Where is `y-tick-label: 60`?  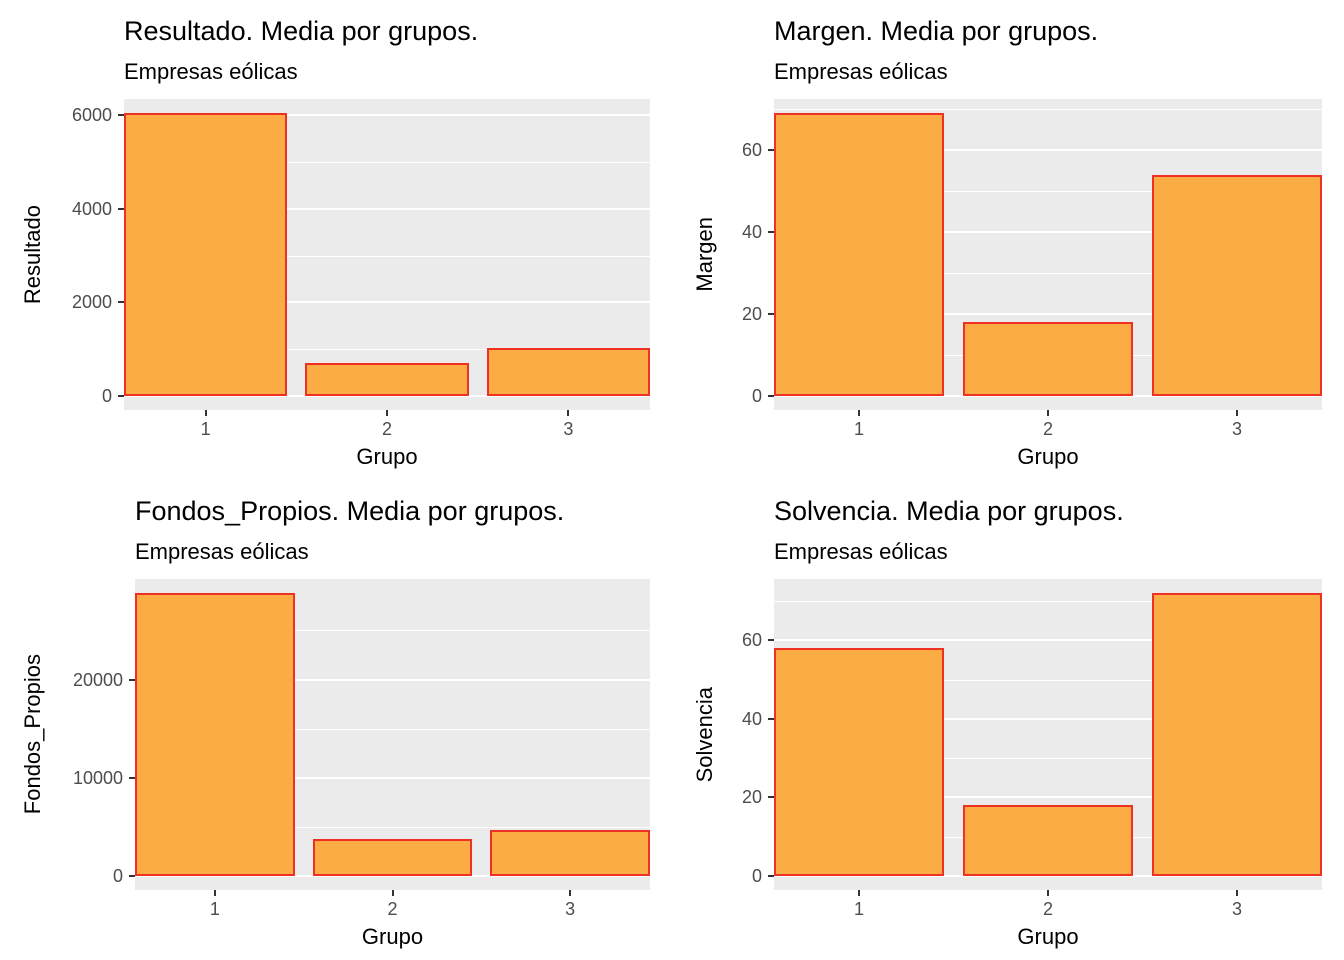
y-tick-label: 60 is located at coordinates (751, 640).